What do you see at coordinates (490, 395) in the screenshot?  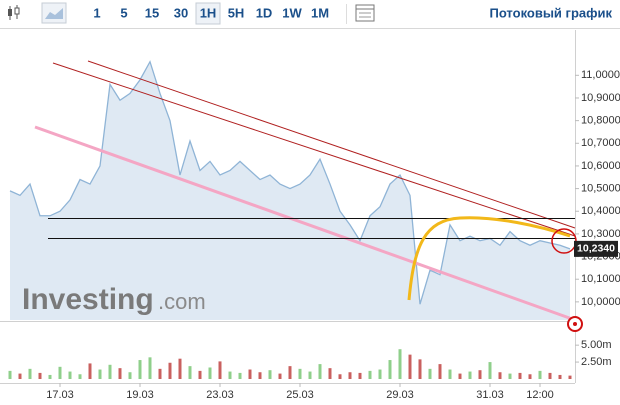 I see `x-tick-label: 31.03` at bounding box center [490, 395].